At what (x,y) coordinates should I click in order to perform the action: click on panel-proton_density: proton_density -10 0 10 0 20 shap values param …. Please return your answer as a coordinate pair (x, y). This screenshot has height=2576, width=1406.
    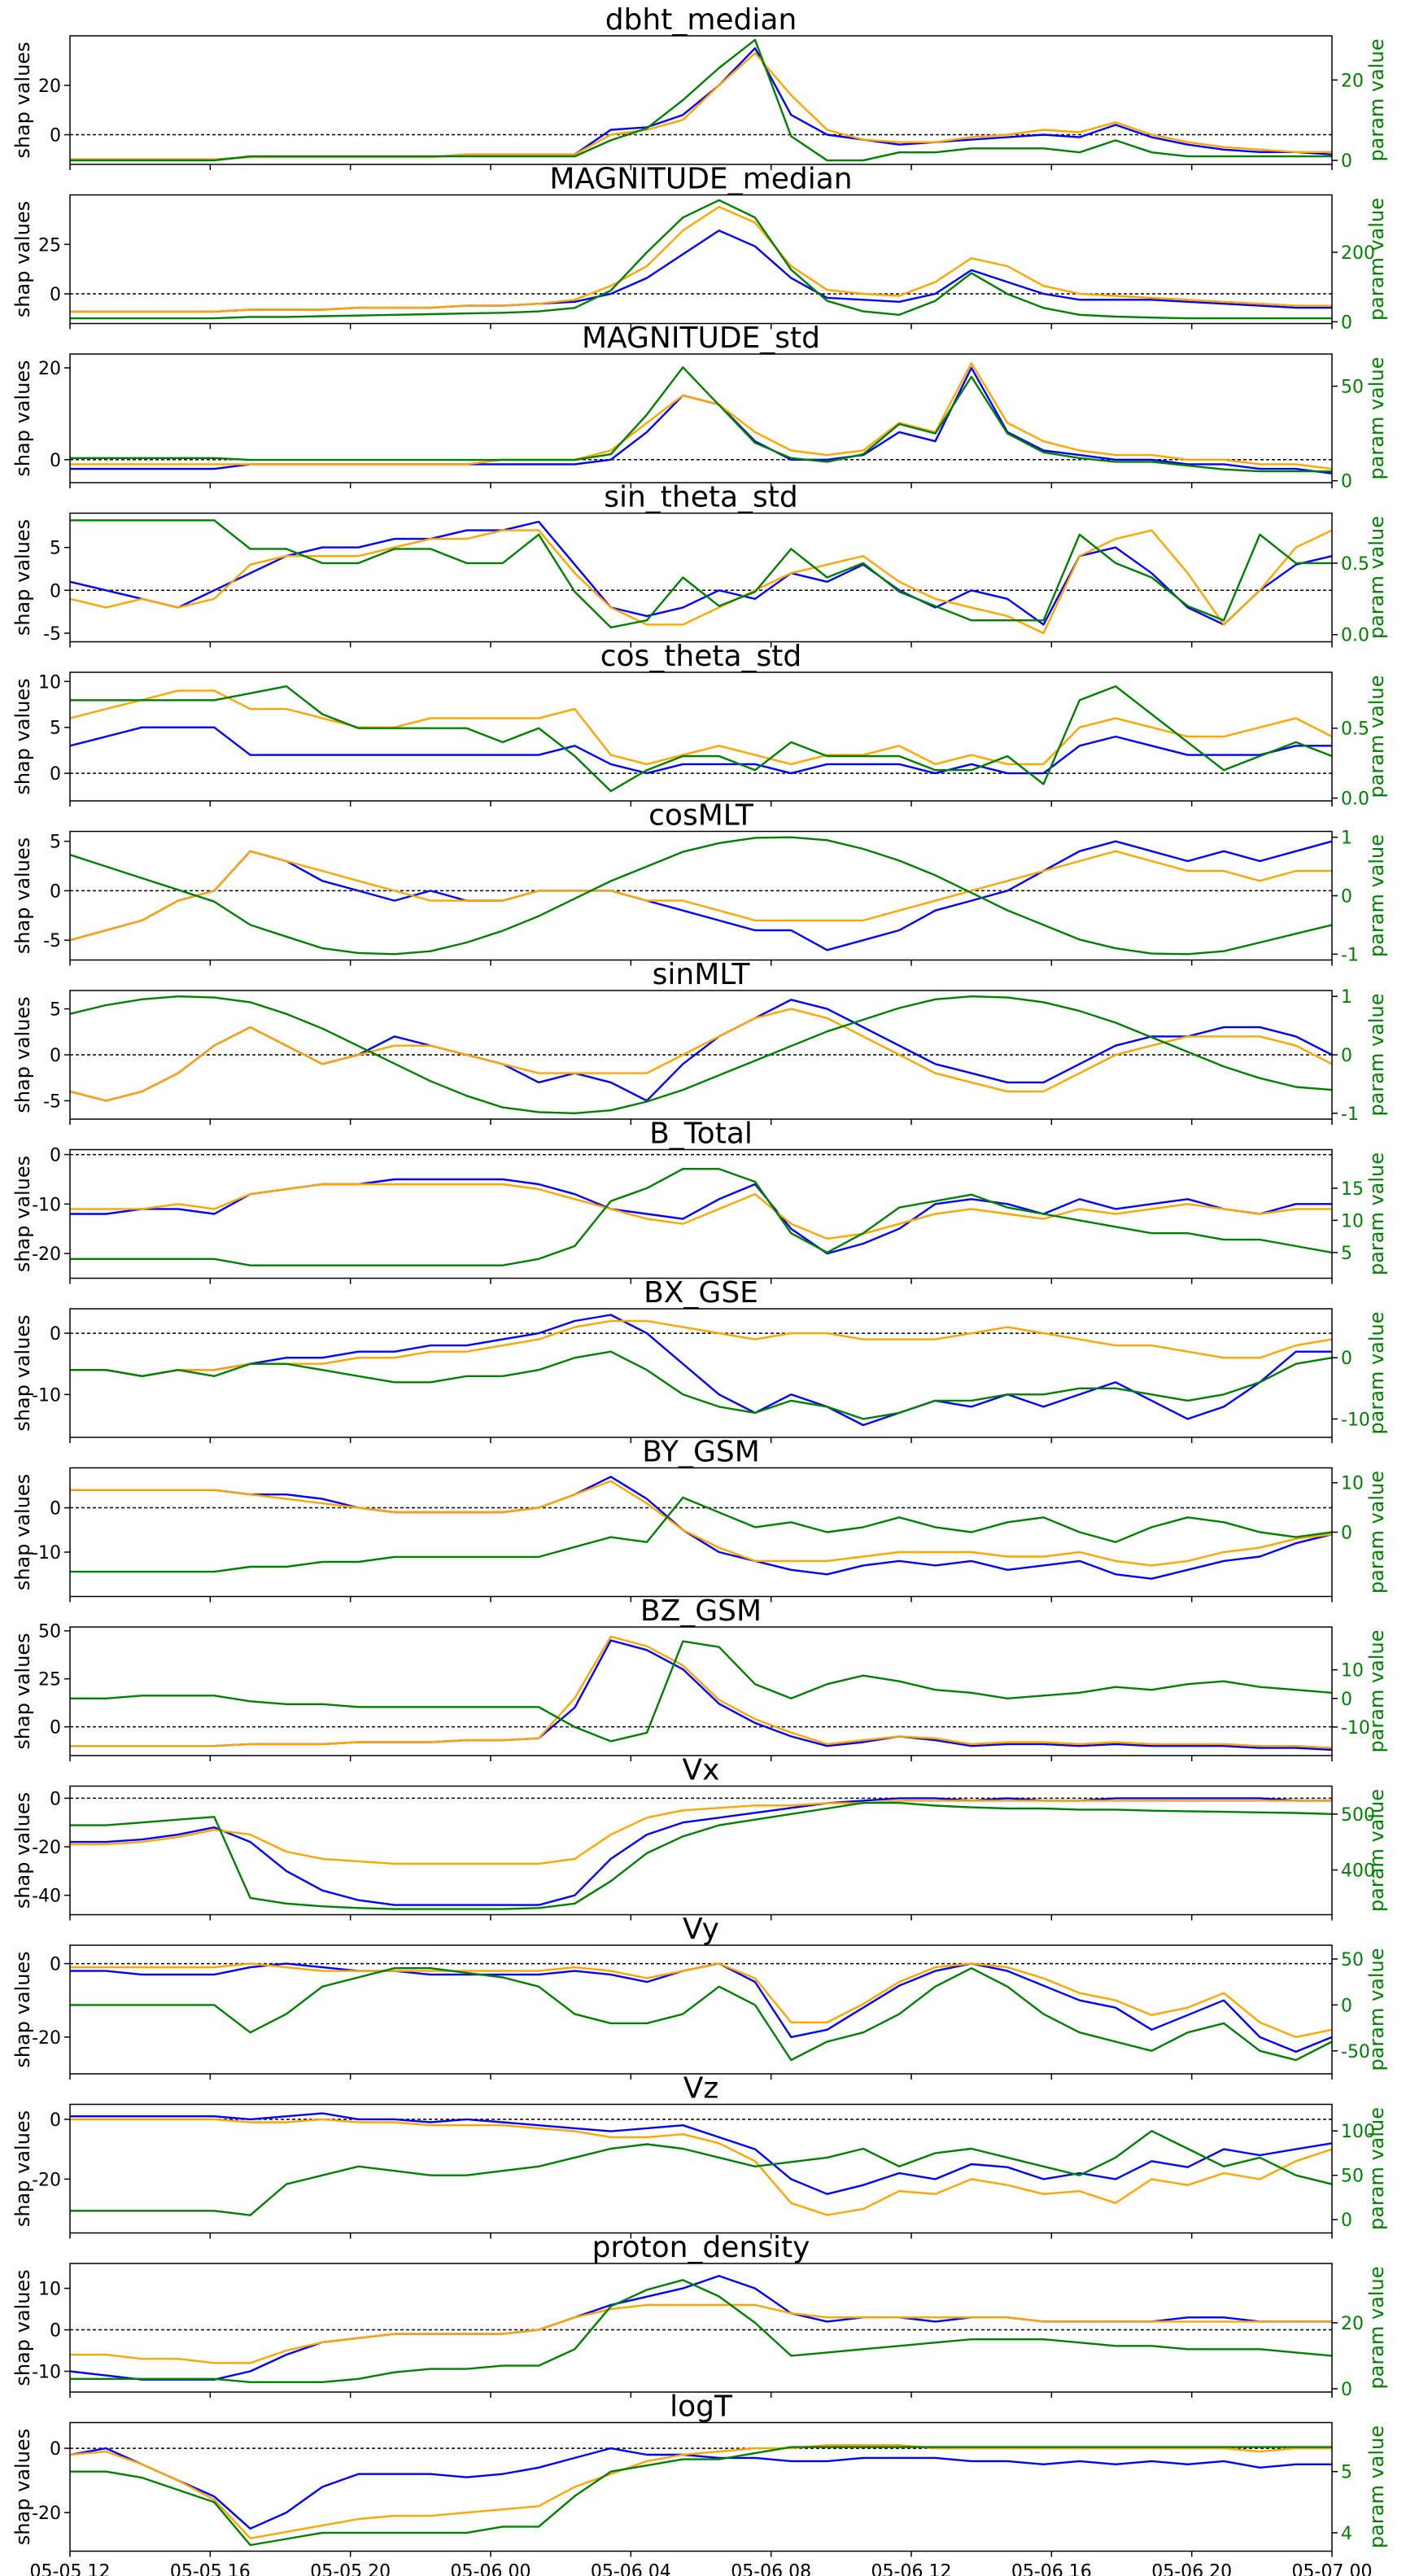
    Looking at the image, I should click on (699, 2315).